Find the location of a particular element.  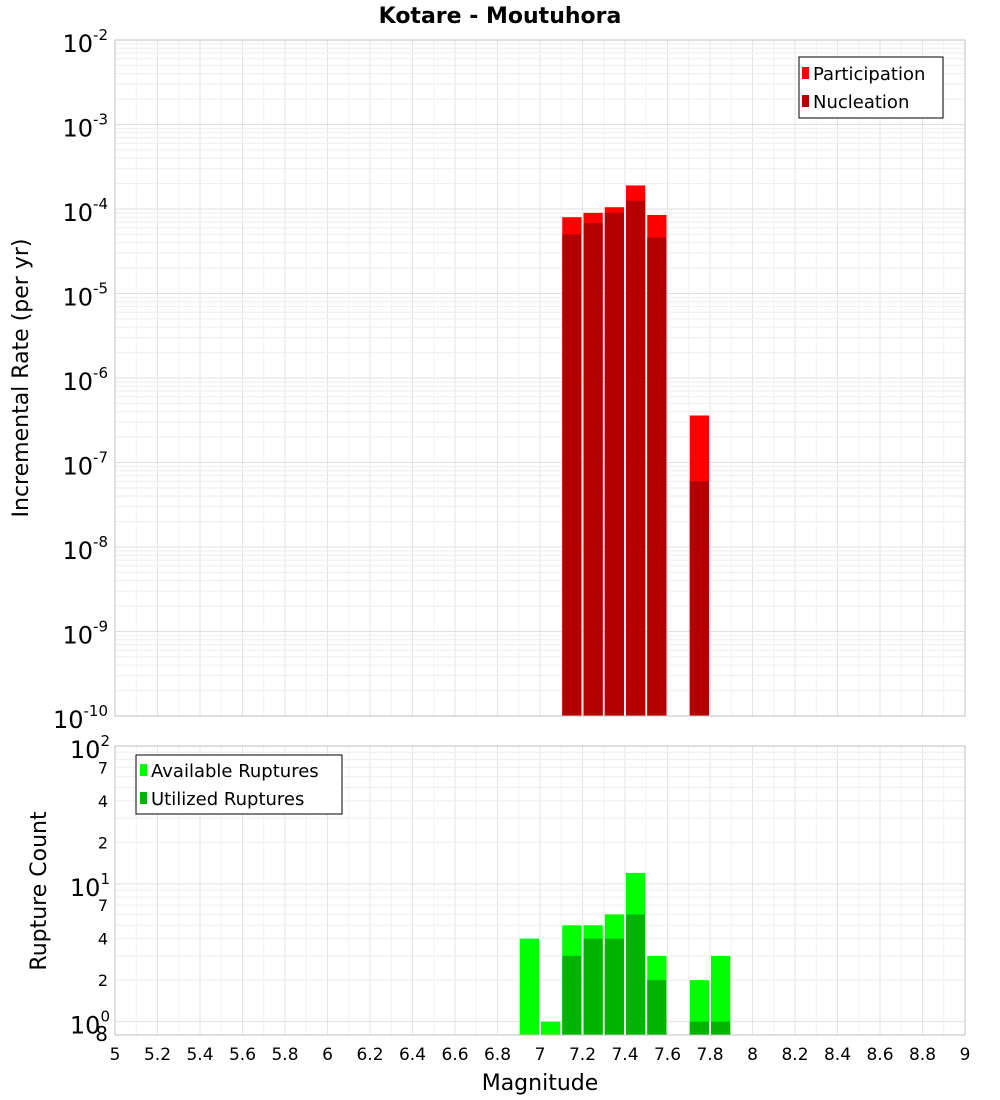

x-tick-label: 6.4 is located at coordinates (412, 1055).